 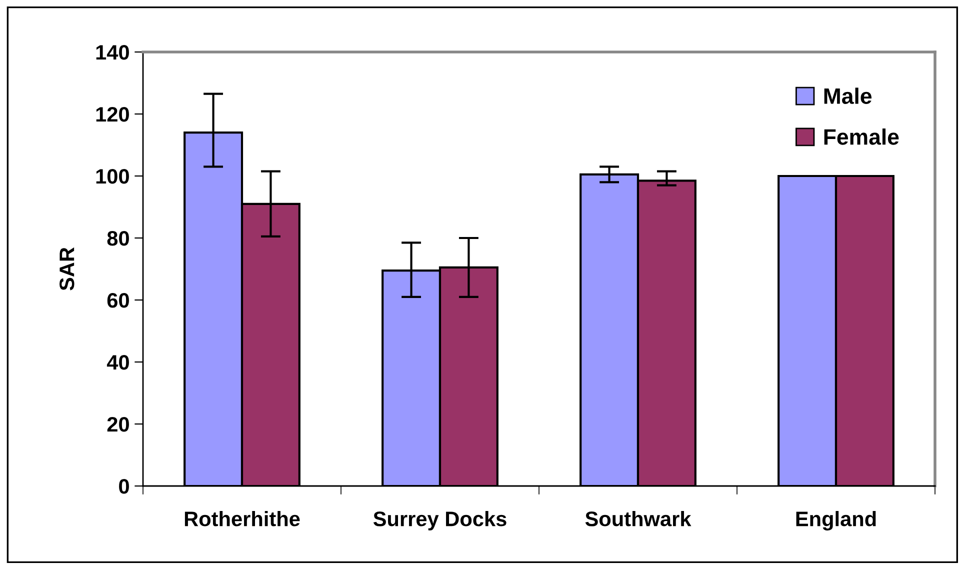 What do you see at coordinates (118, 238) in the screenshot?
I see `y-tick-label: 80` at bounding box center [118, 238].